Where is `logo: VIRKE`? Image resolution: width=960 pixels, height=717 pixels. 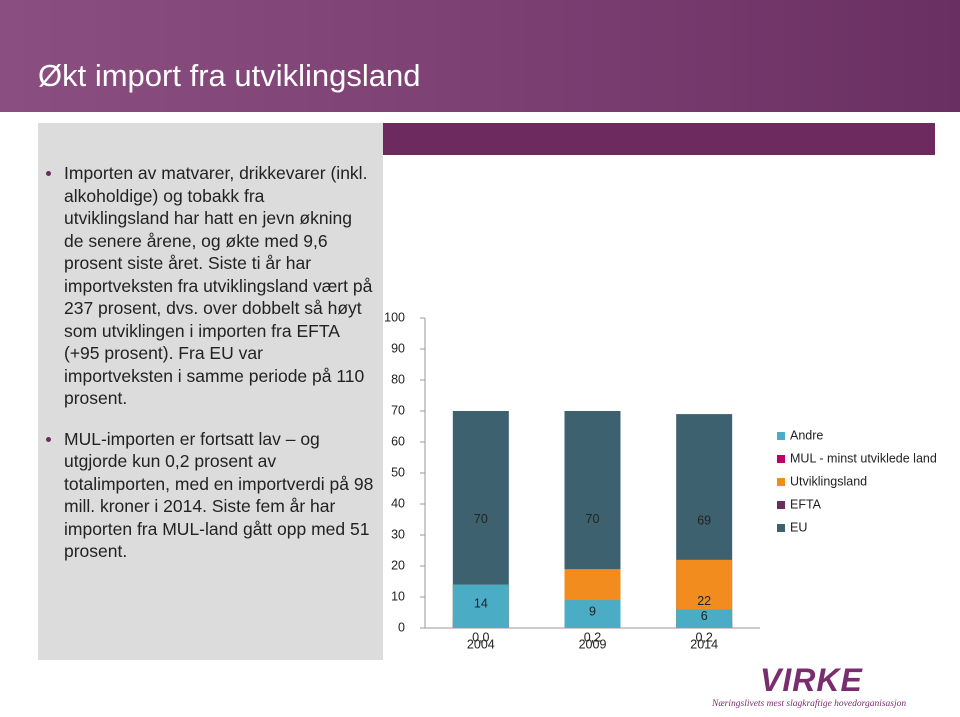 logo: VIRKE is located at coordinates (811, 680).